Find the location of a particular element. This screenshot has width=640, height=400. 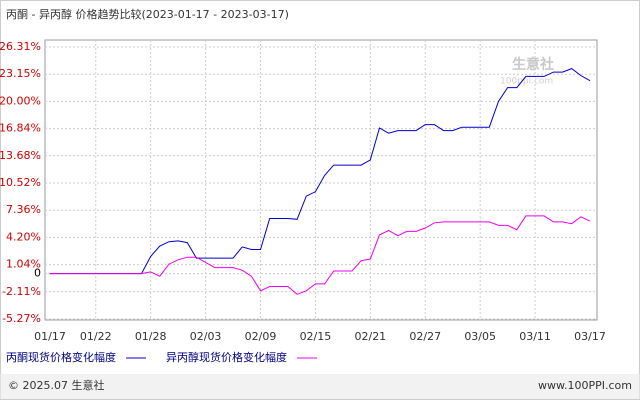

x-tick-label: 01/17 is located at coordinates (50, 336).